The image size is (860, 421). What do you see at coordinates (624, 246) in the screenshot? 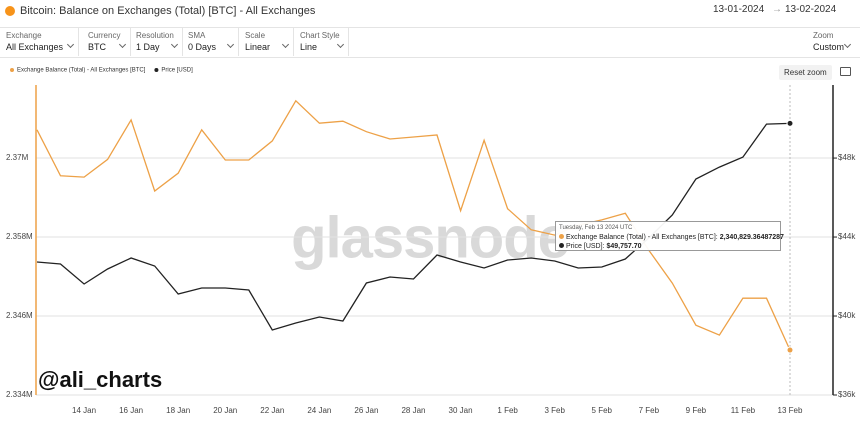
I see `tooltip-value: $49,757.70` at bounding box center [624, 246].